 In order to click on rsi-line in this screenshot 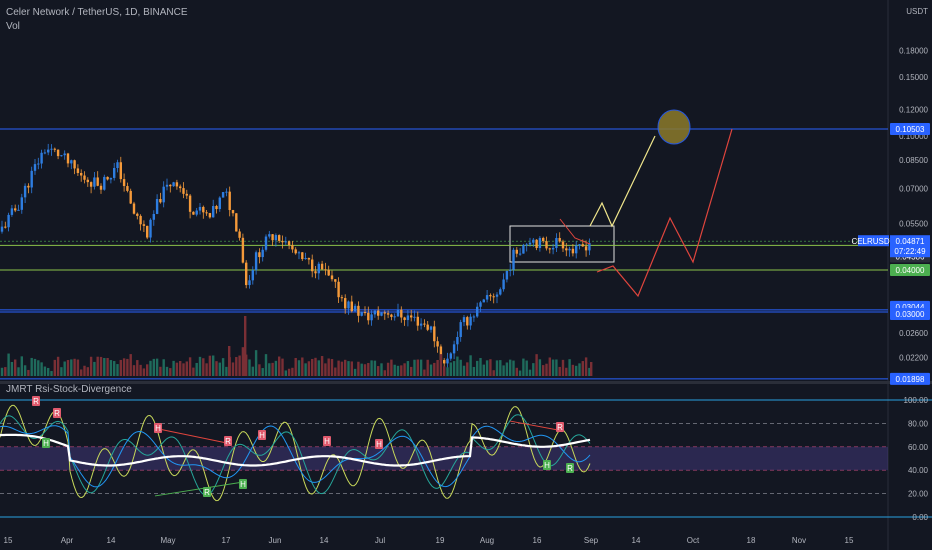, I will do `click(295, 456)`.